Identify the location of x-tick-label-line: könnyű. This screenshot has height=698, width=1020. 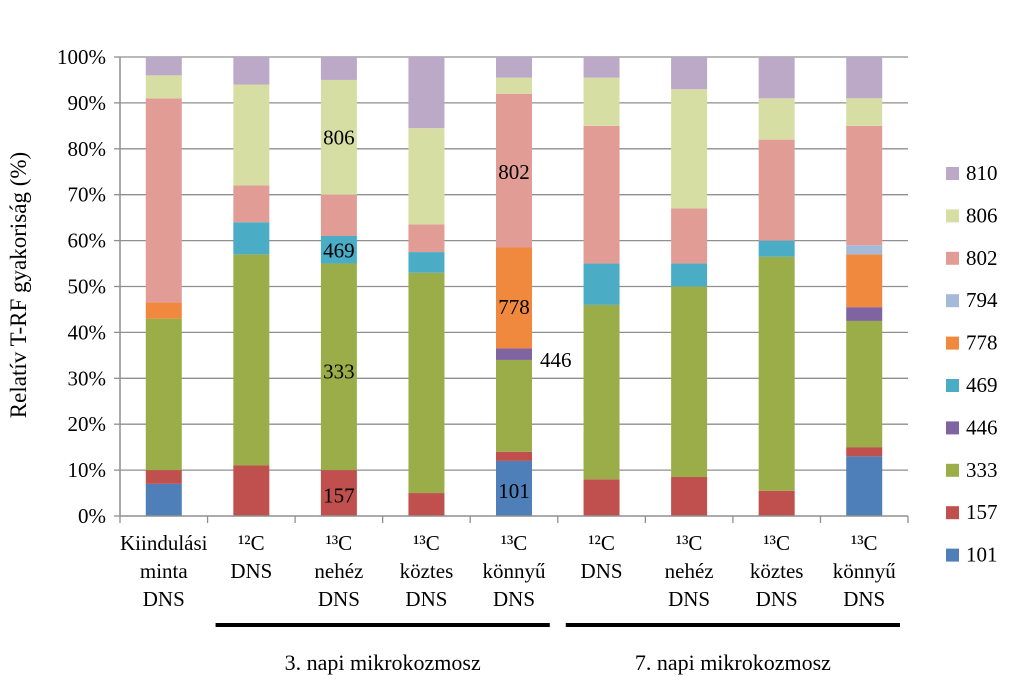
(865, 571).